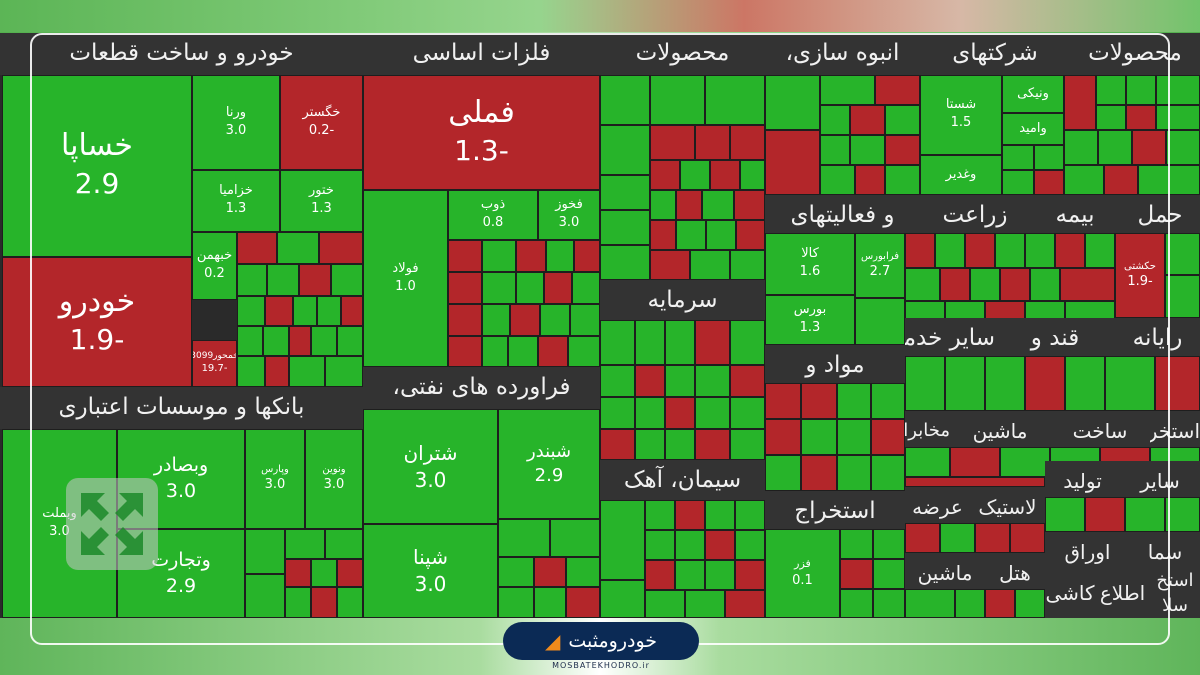 Image resolution: width=1200 pixels, height=675 pixels. Describe the element at coordinates (802, 573) in the screenshot. I see `tile-fazar: فزر 0.1` at that location.